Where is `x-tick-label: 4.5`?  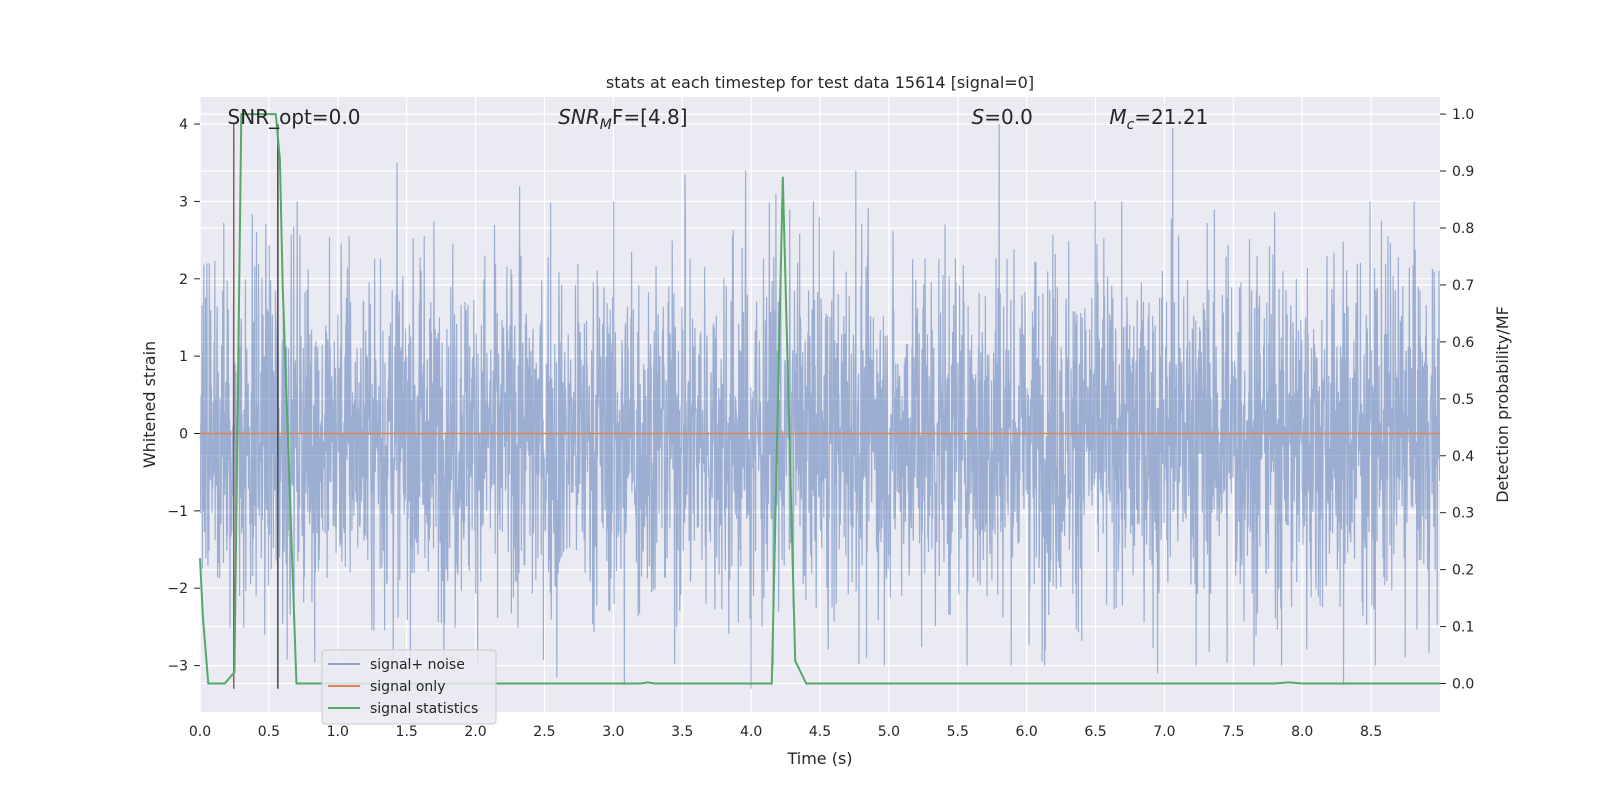 x-tick-label: 4.5 is located at coordinates (820, 732).